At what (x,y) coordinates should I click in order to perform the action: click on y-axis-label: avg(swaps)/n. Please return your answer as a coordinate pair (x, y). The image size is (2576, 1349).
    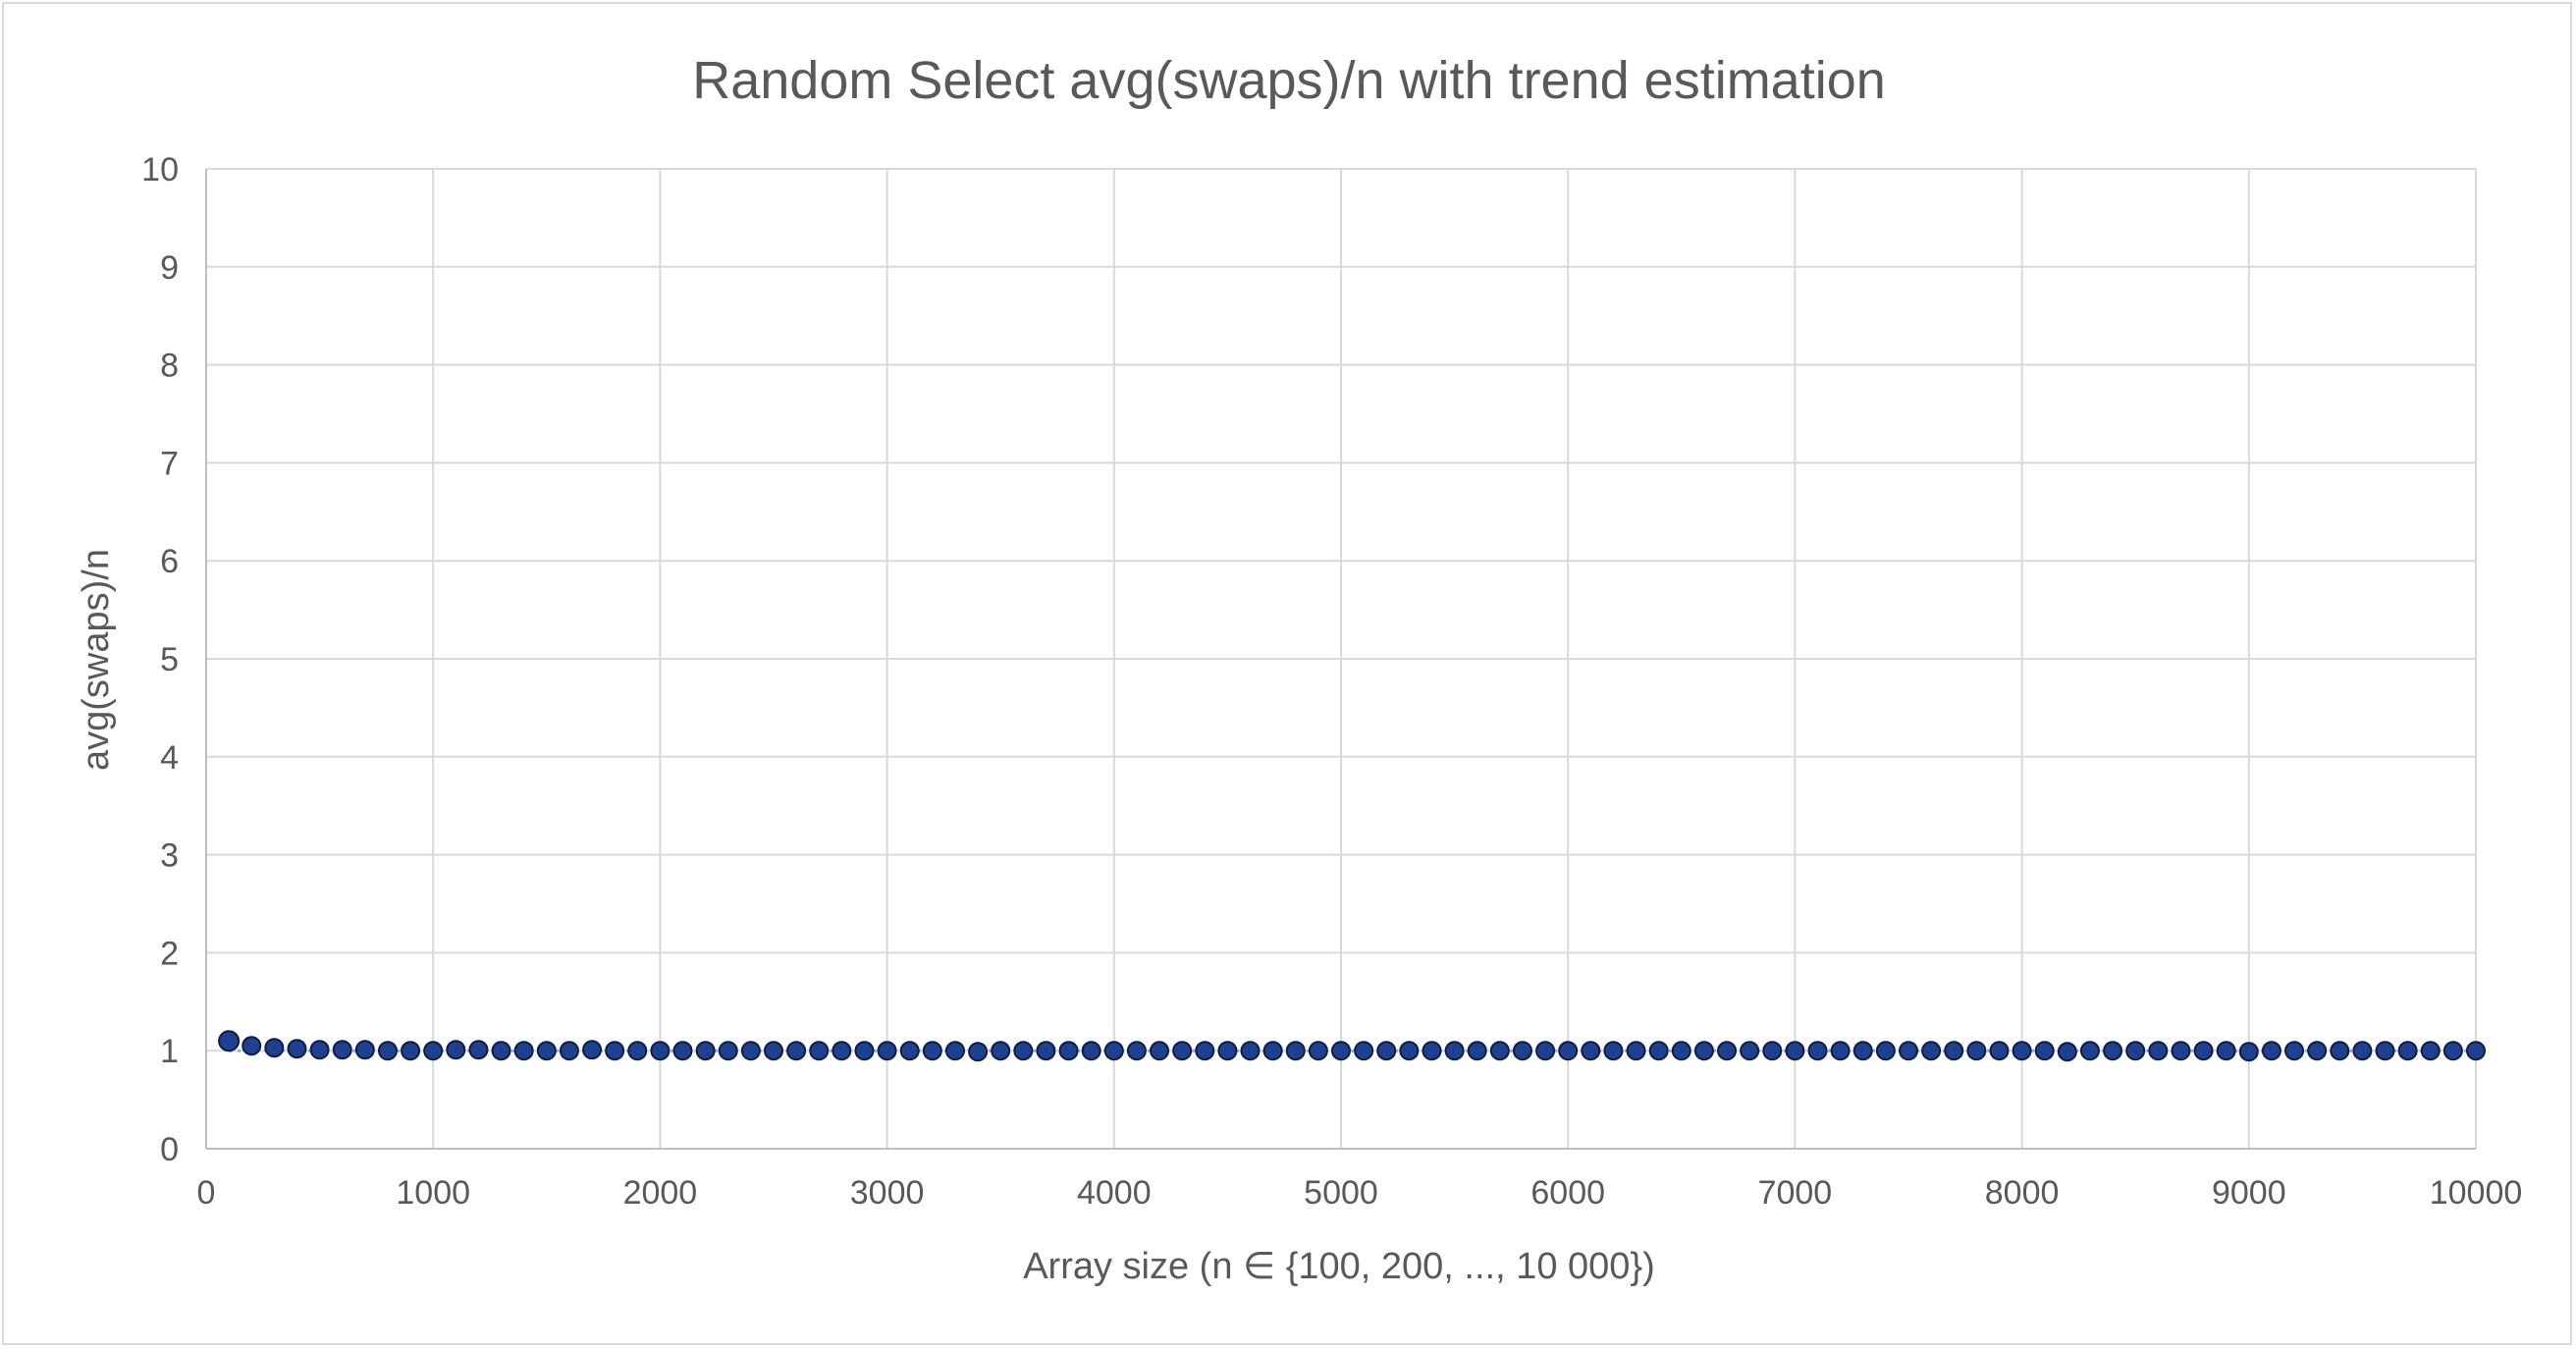
    Looking at the image, I should click on (96, 660).